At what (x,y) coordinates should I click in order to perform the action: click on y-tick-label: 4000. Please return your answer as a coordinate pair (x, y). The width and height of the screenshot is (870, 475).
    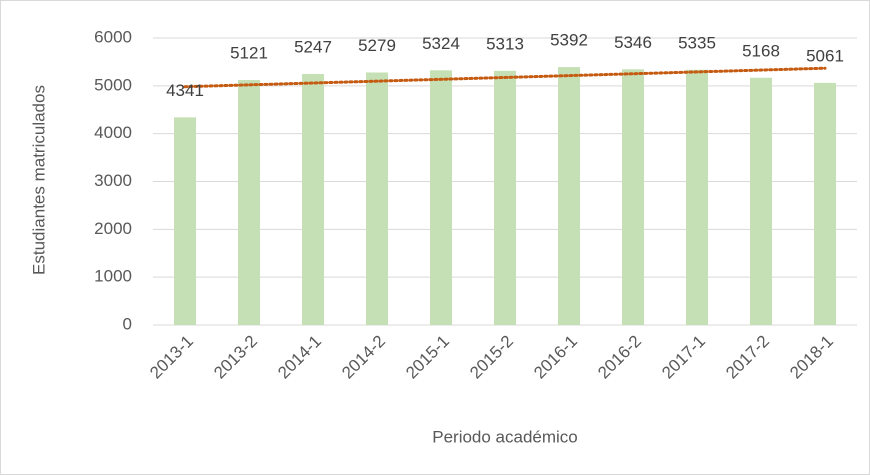
    Looking at the image, I should click on (113, 132).